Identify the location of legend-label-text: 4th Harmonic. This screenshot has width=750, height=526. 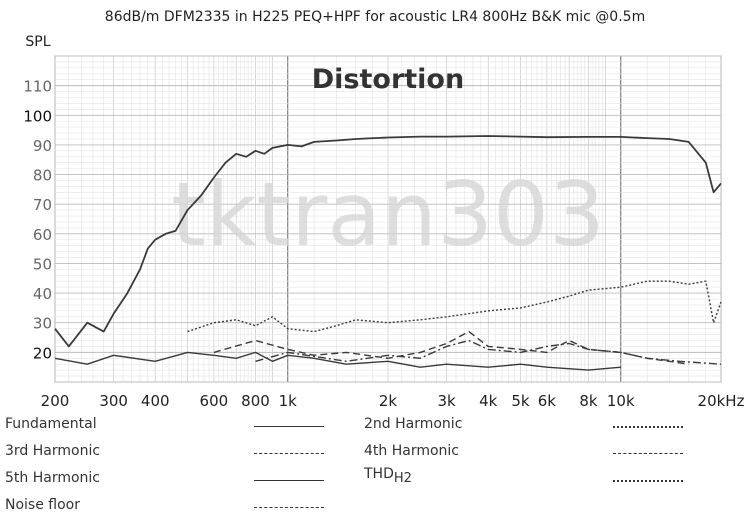
(411, 451).